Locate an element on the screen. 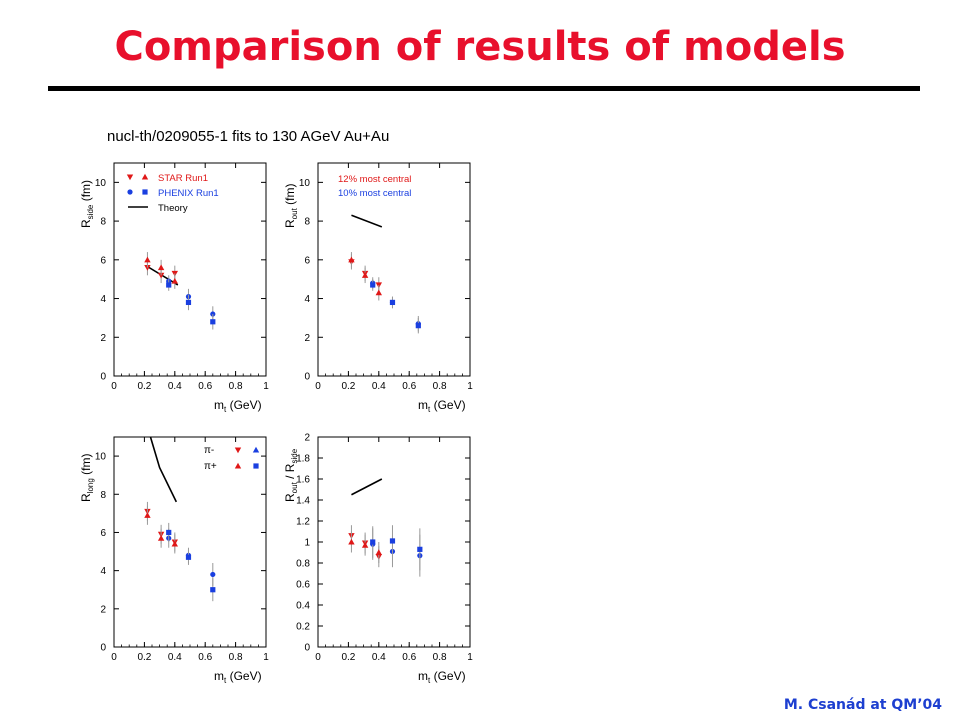 Image resolution: width=960 pixels, height=720 pixels. y-tick-label: 0.6 is located at coordinates (303, 585).